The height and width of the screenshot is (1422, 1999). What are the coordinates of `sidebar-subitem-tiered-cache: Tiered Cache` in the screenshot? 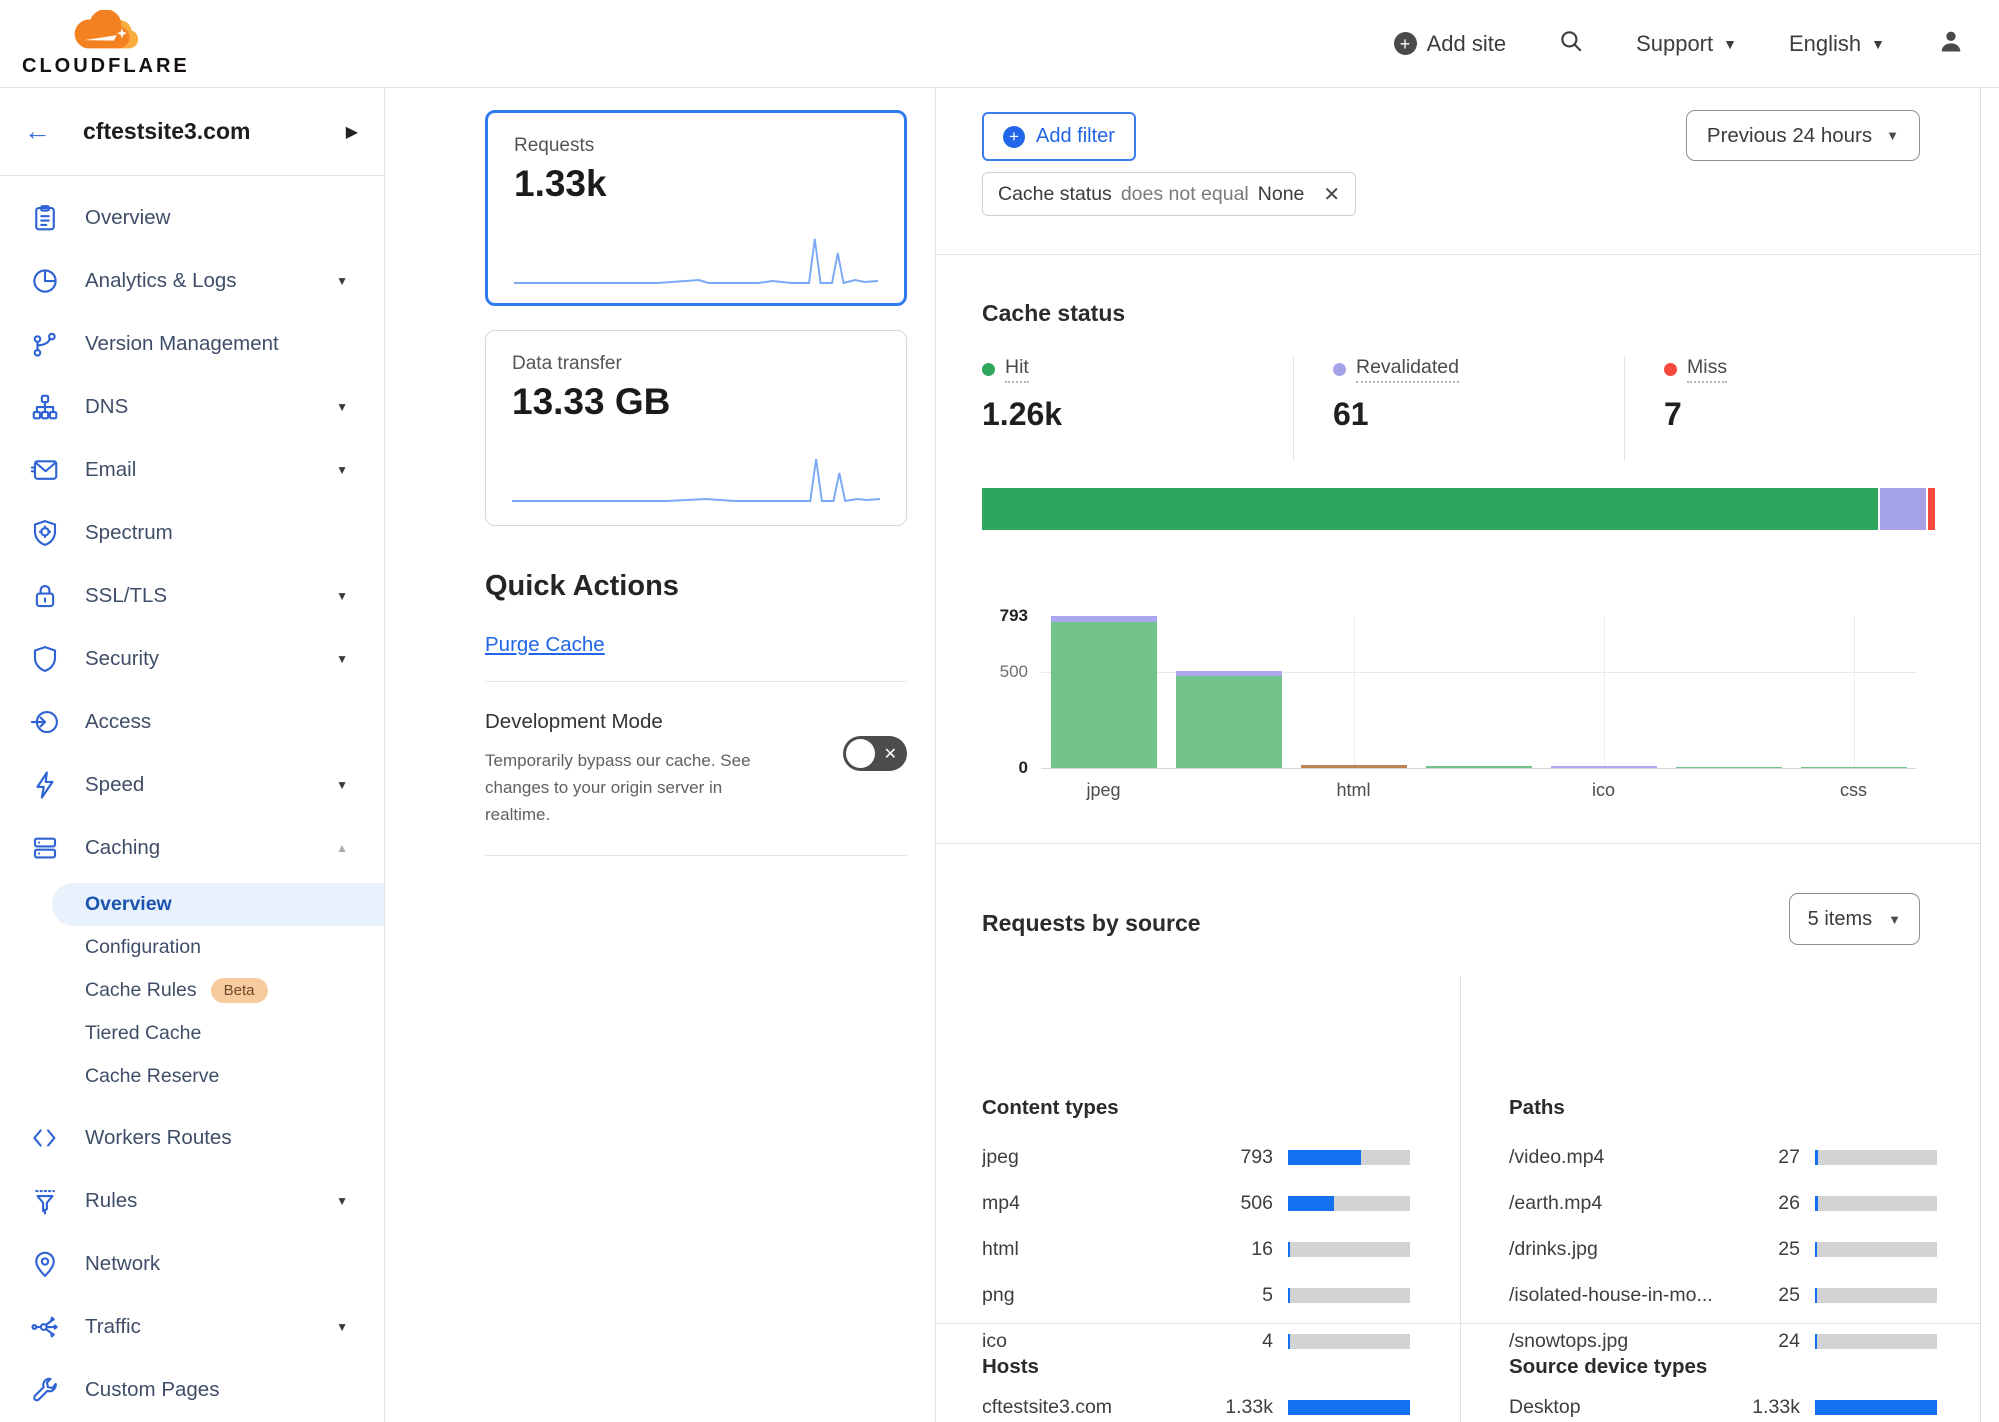 It's located at (143, 1033).